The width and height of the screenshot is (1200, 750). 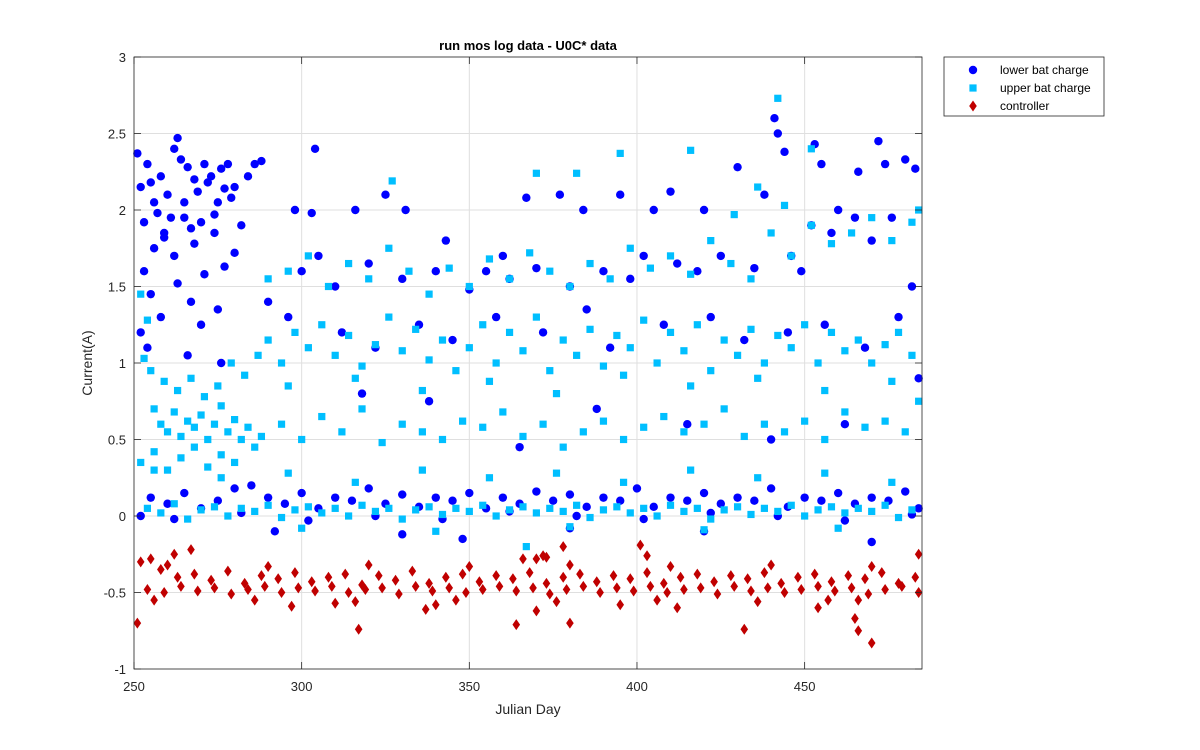 What do you see at coordinates (1045, 88) in the screenshot?
I see `legend-label: upper bat charge` at bounding box center [1045, 88].